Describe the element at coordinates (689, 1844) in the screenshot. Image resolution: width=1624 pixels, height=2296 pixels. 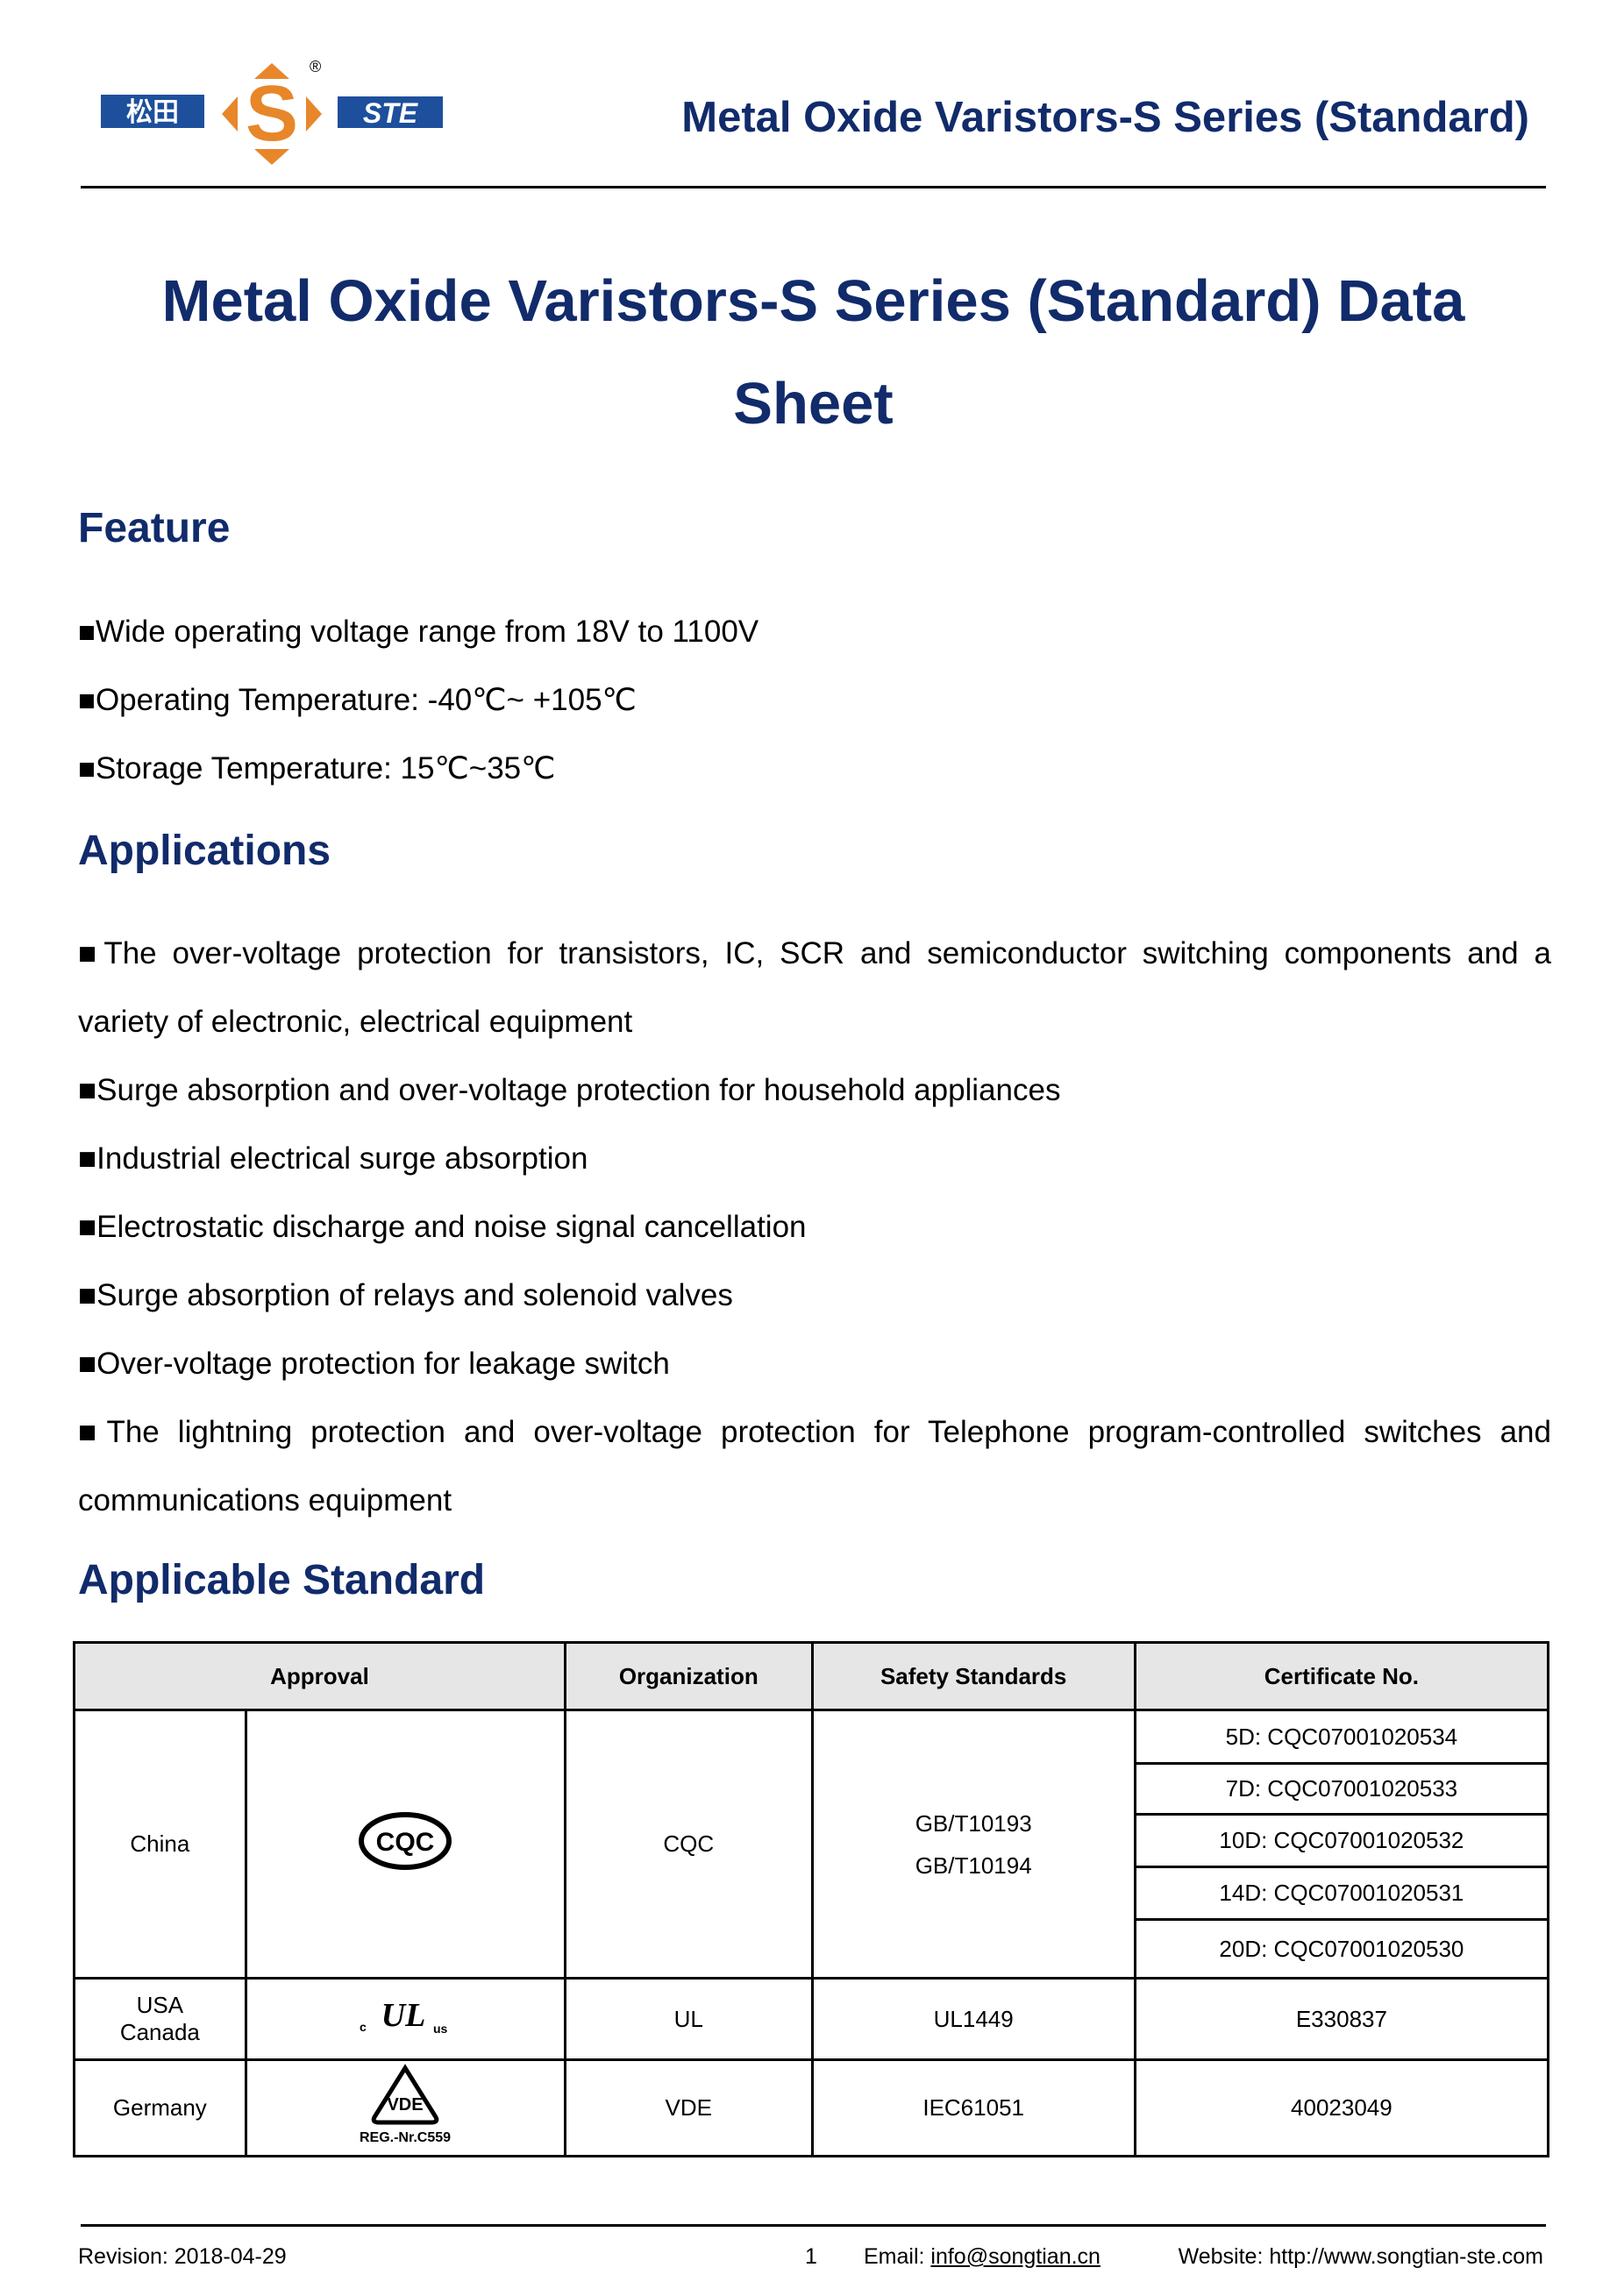
I see `organization-cell: CQC` at that location.